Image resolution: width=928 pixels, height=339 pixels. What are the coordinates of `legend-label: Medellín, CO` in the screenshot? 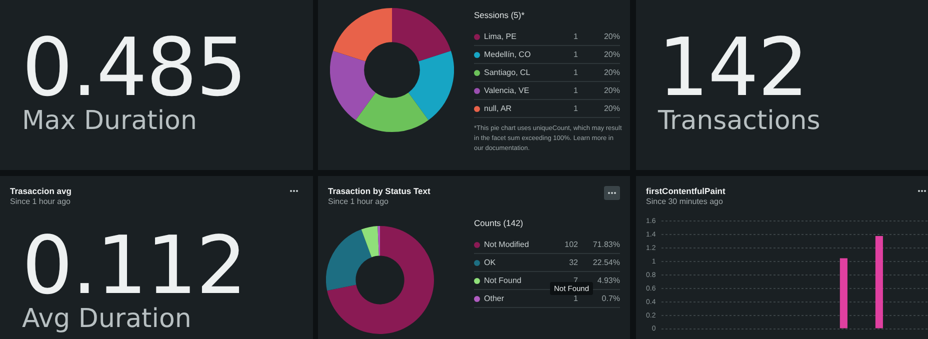 It's located at (507, 54).